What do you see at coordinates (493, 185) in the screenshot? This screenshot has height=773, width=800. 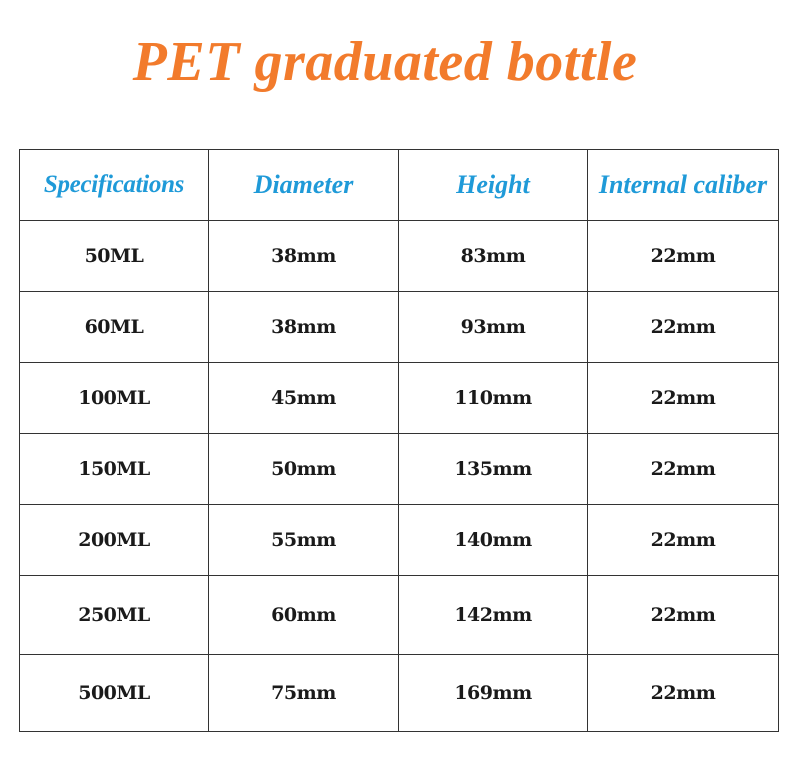 I see `header-height: Height` at bounding box center [493, 185].